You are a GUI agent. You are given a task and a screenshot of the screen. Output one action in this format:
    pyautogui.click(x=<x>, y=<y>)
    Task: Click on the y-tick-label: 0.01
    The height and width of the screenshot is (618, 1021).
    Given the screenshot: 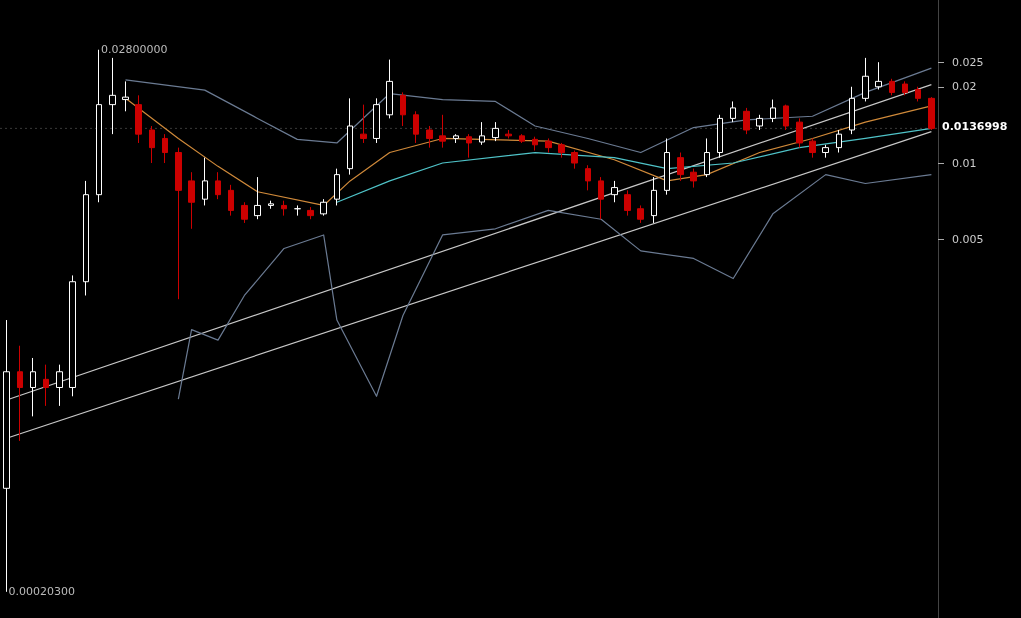 What is the action you would take?
    pyautogui.click(x=964, y=163)
    